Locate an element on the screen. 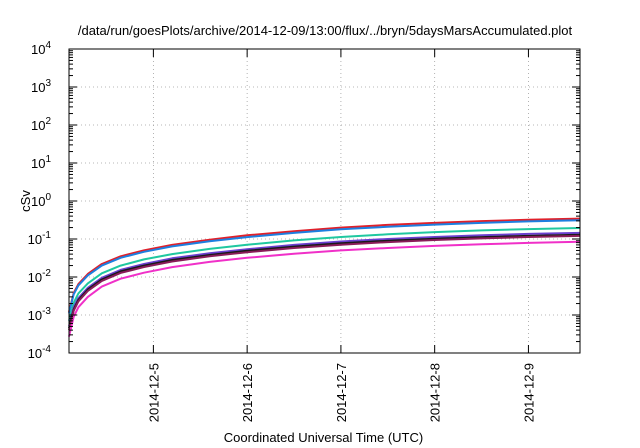 The image size is (640, 448). x-axis-label: Coordinated Universal Time (UTC) is located at coordinates (323, 437).